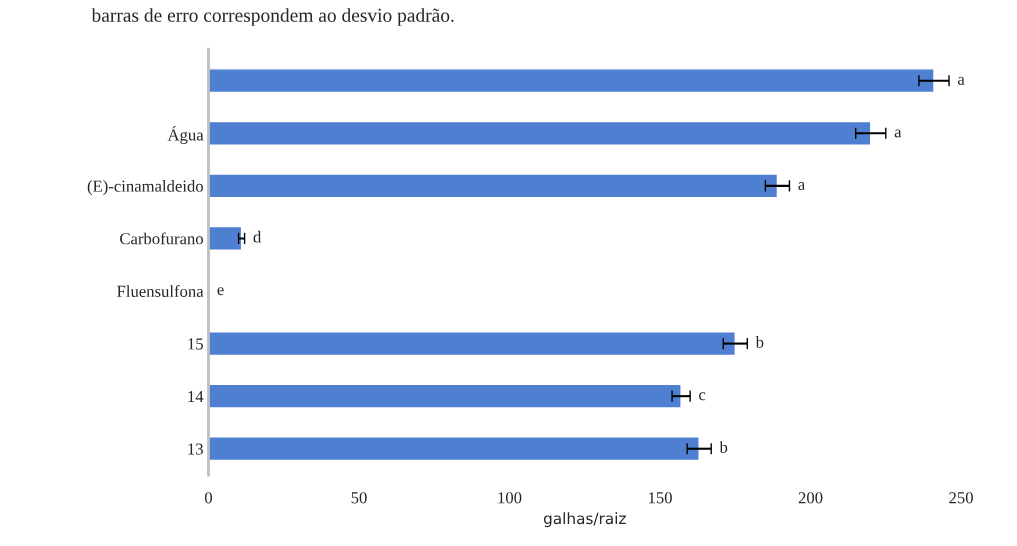 The image size is (1017, 546). What do you see at coordinates (196, 396) in the screenshot?
I see `y-tick-label: 14` at bounding box center [196, 396].